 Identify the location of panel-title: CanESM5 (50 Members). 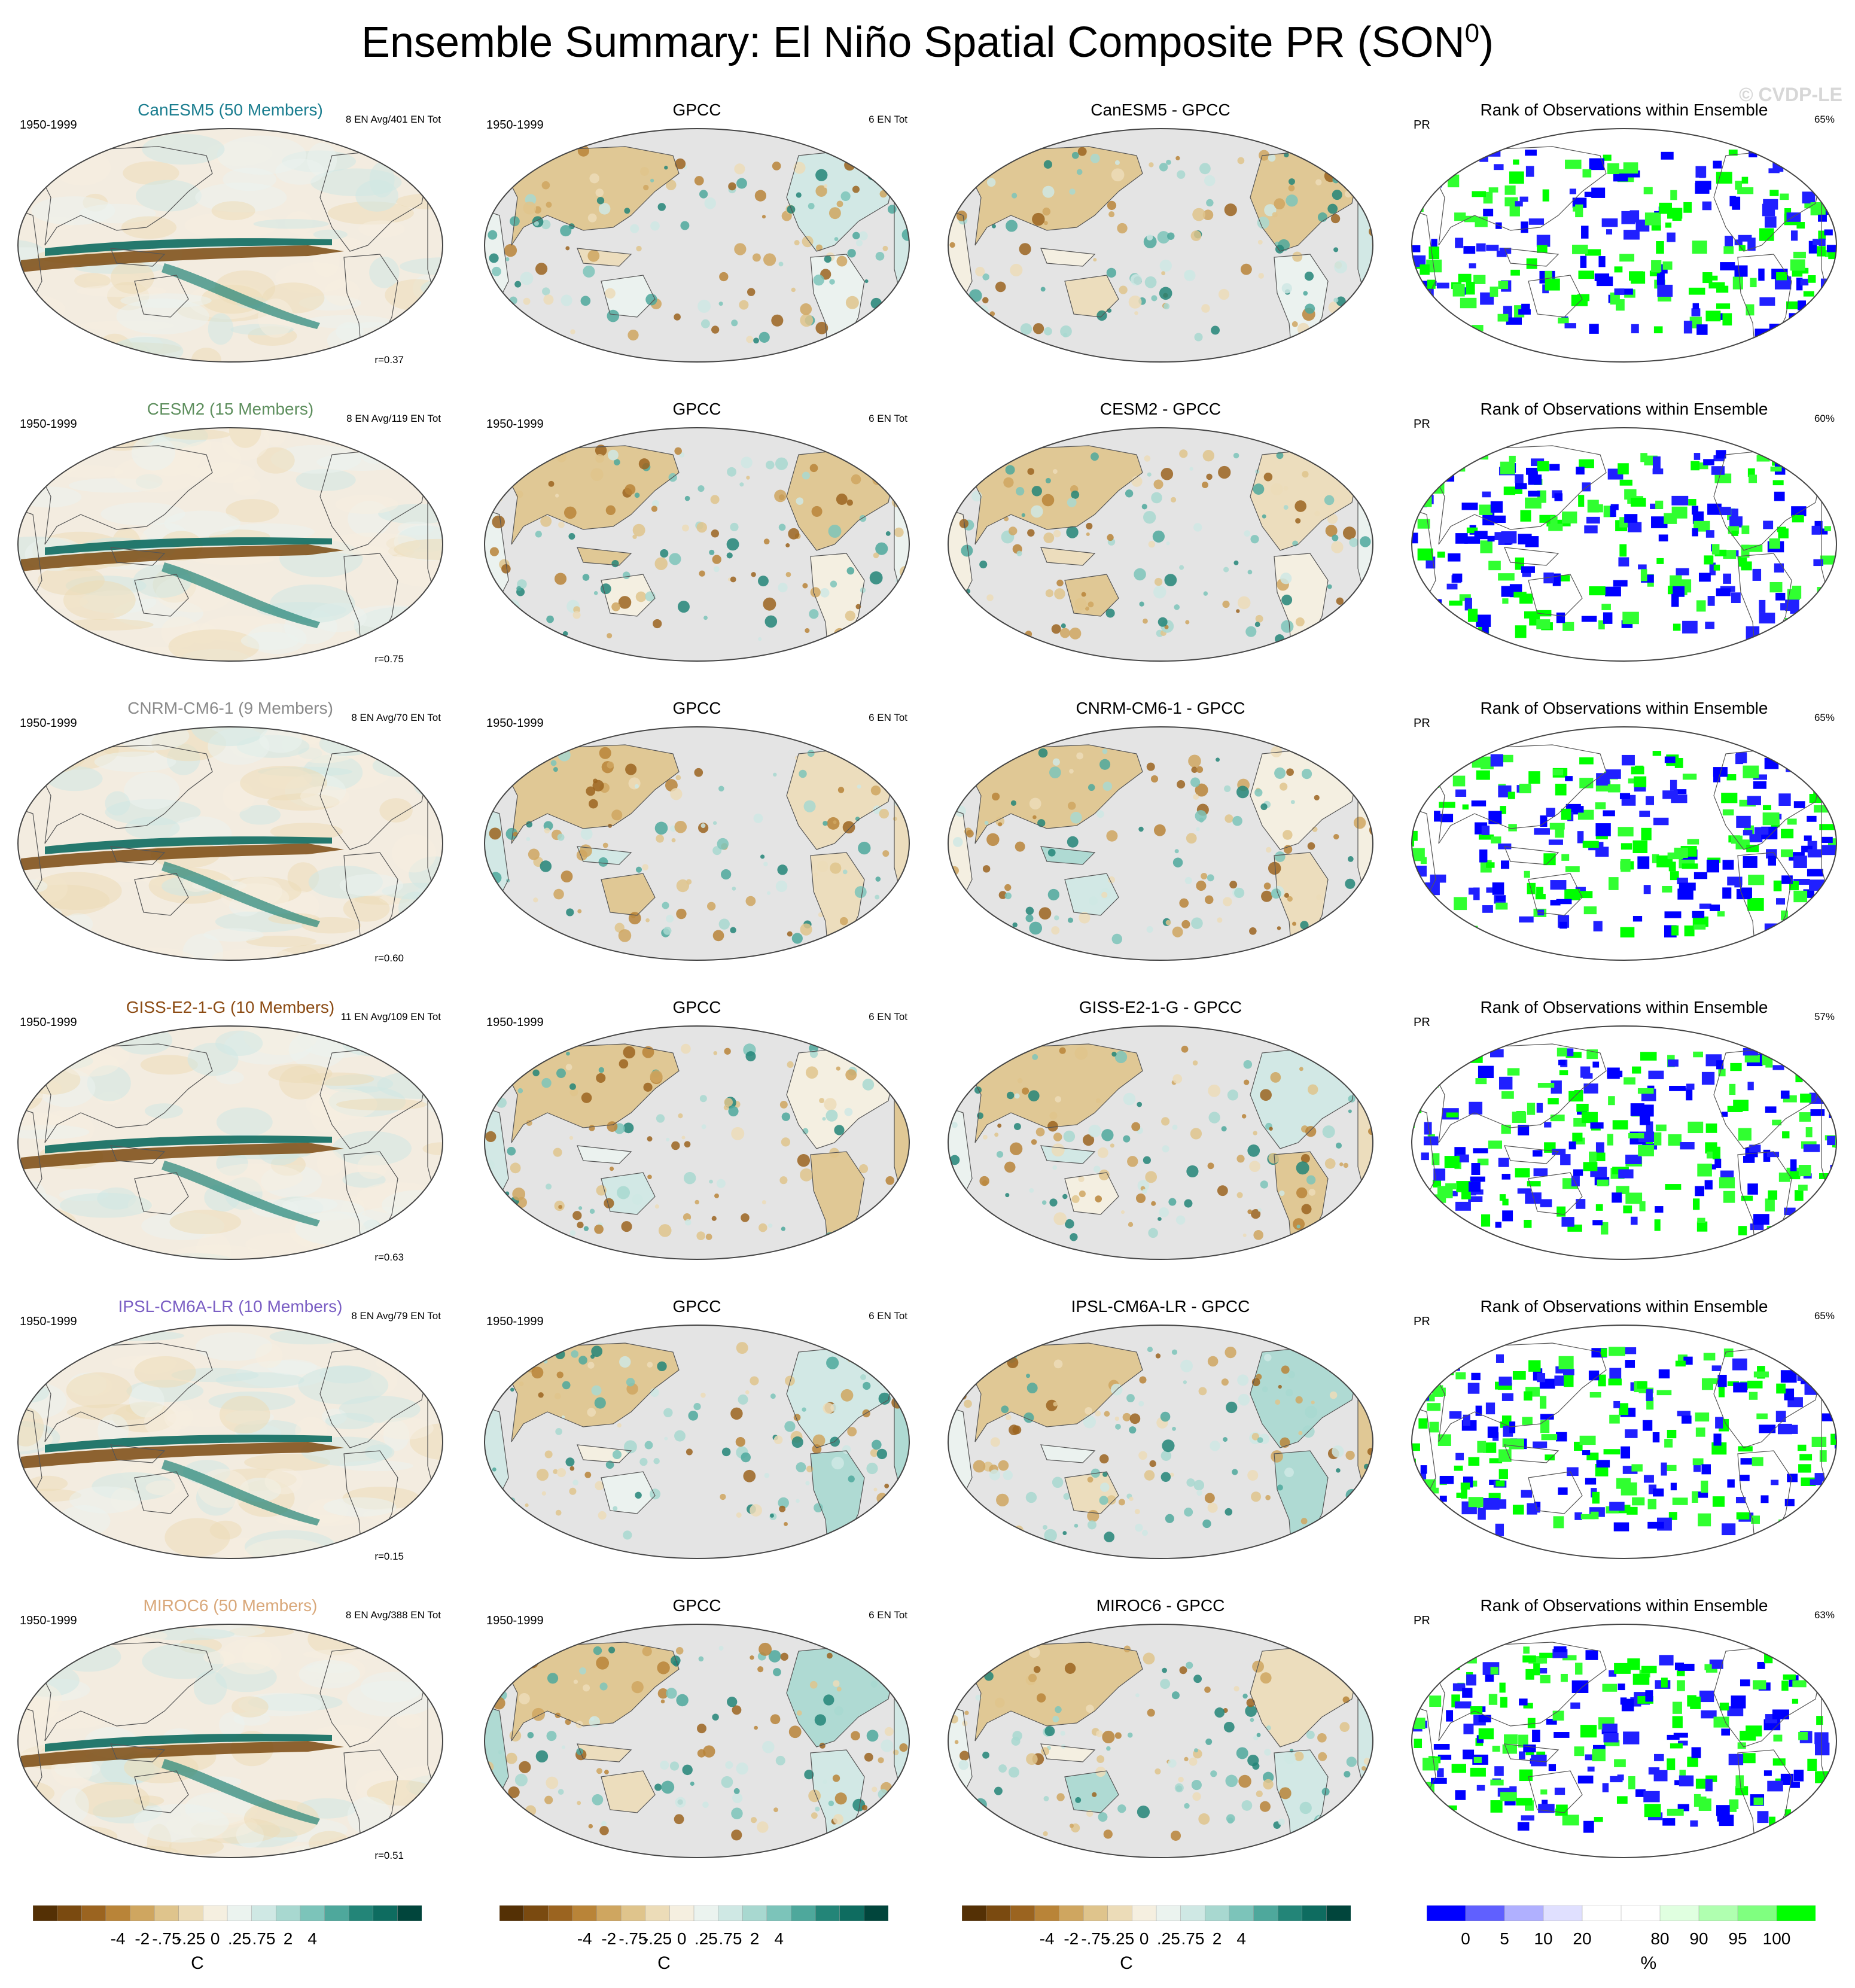
(231, 110).